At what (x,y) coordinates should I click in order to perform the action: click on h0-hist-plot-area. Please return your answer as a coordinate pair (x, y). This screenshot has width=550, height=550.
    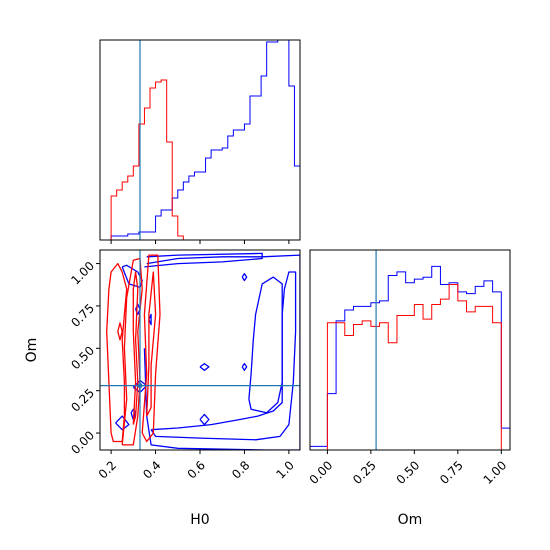
    Looking at the image, I should click on (200, 140).